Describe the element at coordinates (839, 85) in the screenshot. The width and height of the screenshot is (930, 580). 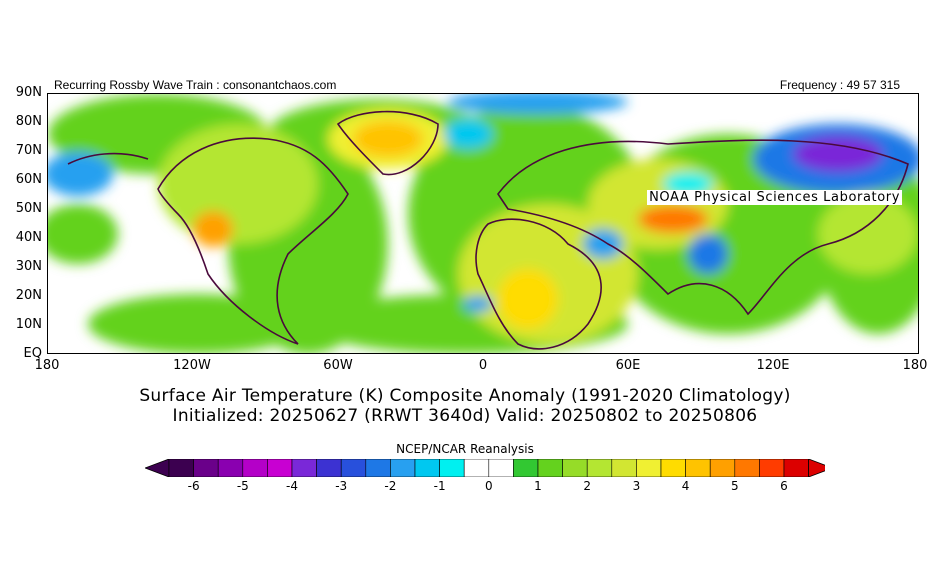
I see `header-frequency-label: Frequency : 49 57 315` at that location.